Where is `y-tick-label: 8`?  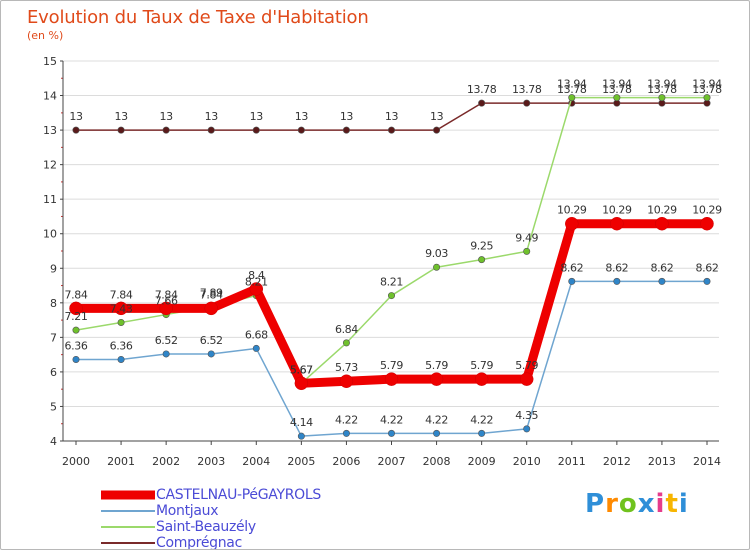
y-tick-label: 8 is located at coordinates (53, 303).